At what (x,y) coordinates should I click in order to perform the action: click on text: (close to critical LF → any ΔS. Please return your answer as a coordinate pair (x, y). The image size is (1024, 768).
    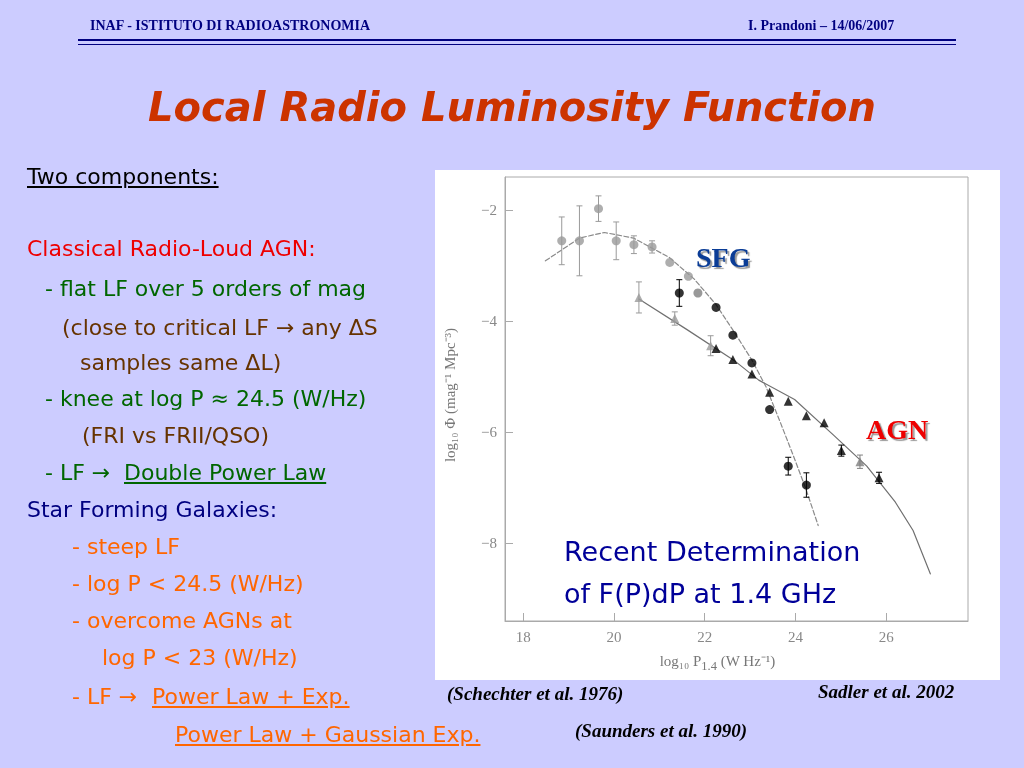
    Looking at the image, I should click on (220, 328).